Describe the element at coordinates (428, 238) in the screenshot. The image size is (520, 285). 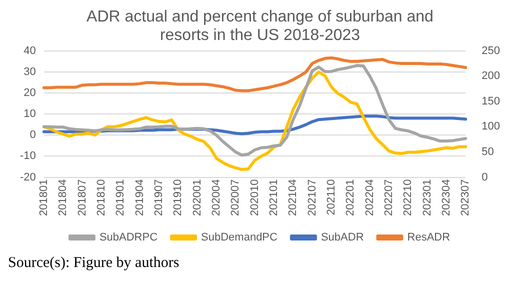
I see `legend-label: ResADR` at that location.